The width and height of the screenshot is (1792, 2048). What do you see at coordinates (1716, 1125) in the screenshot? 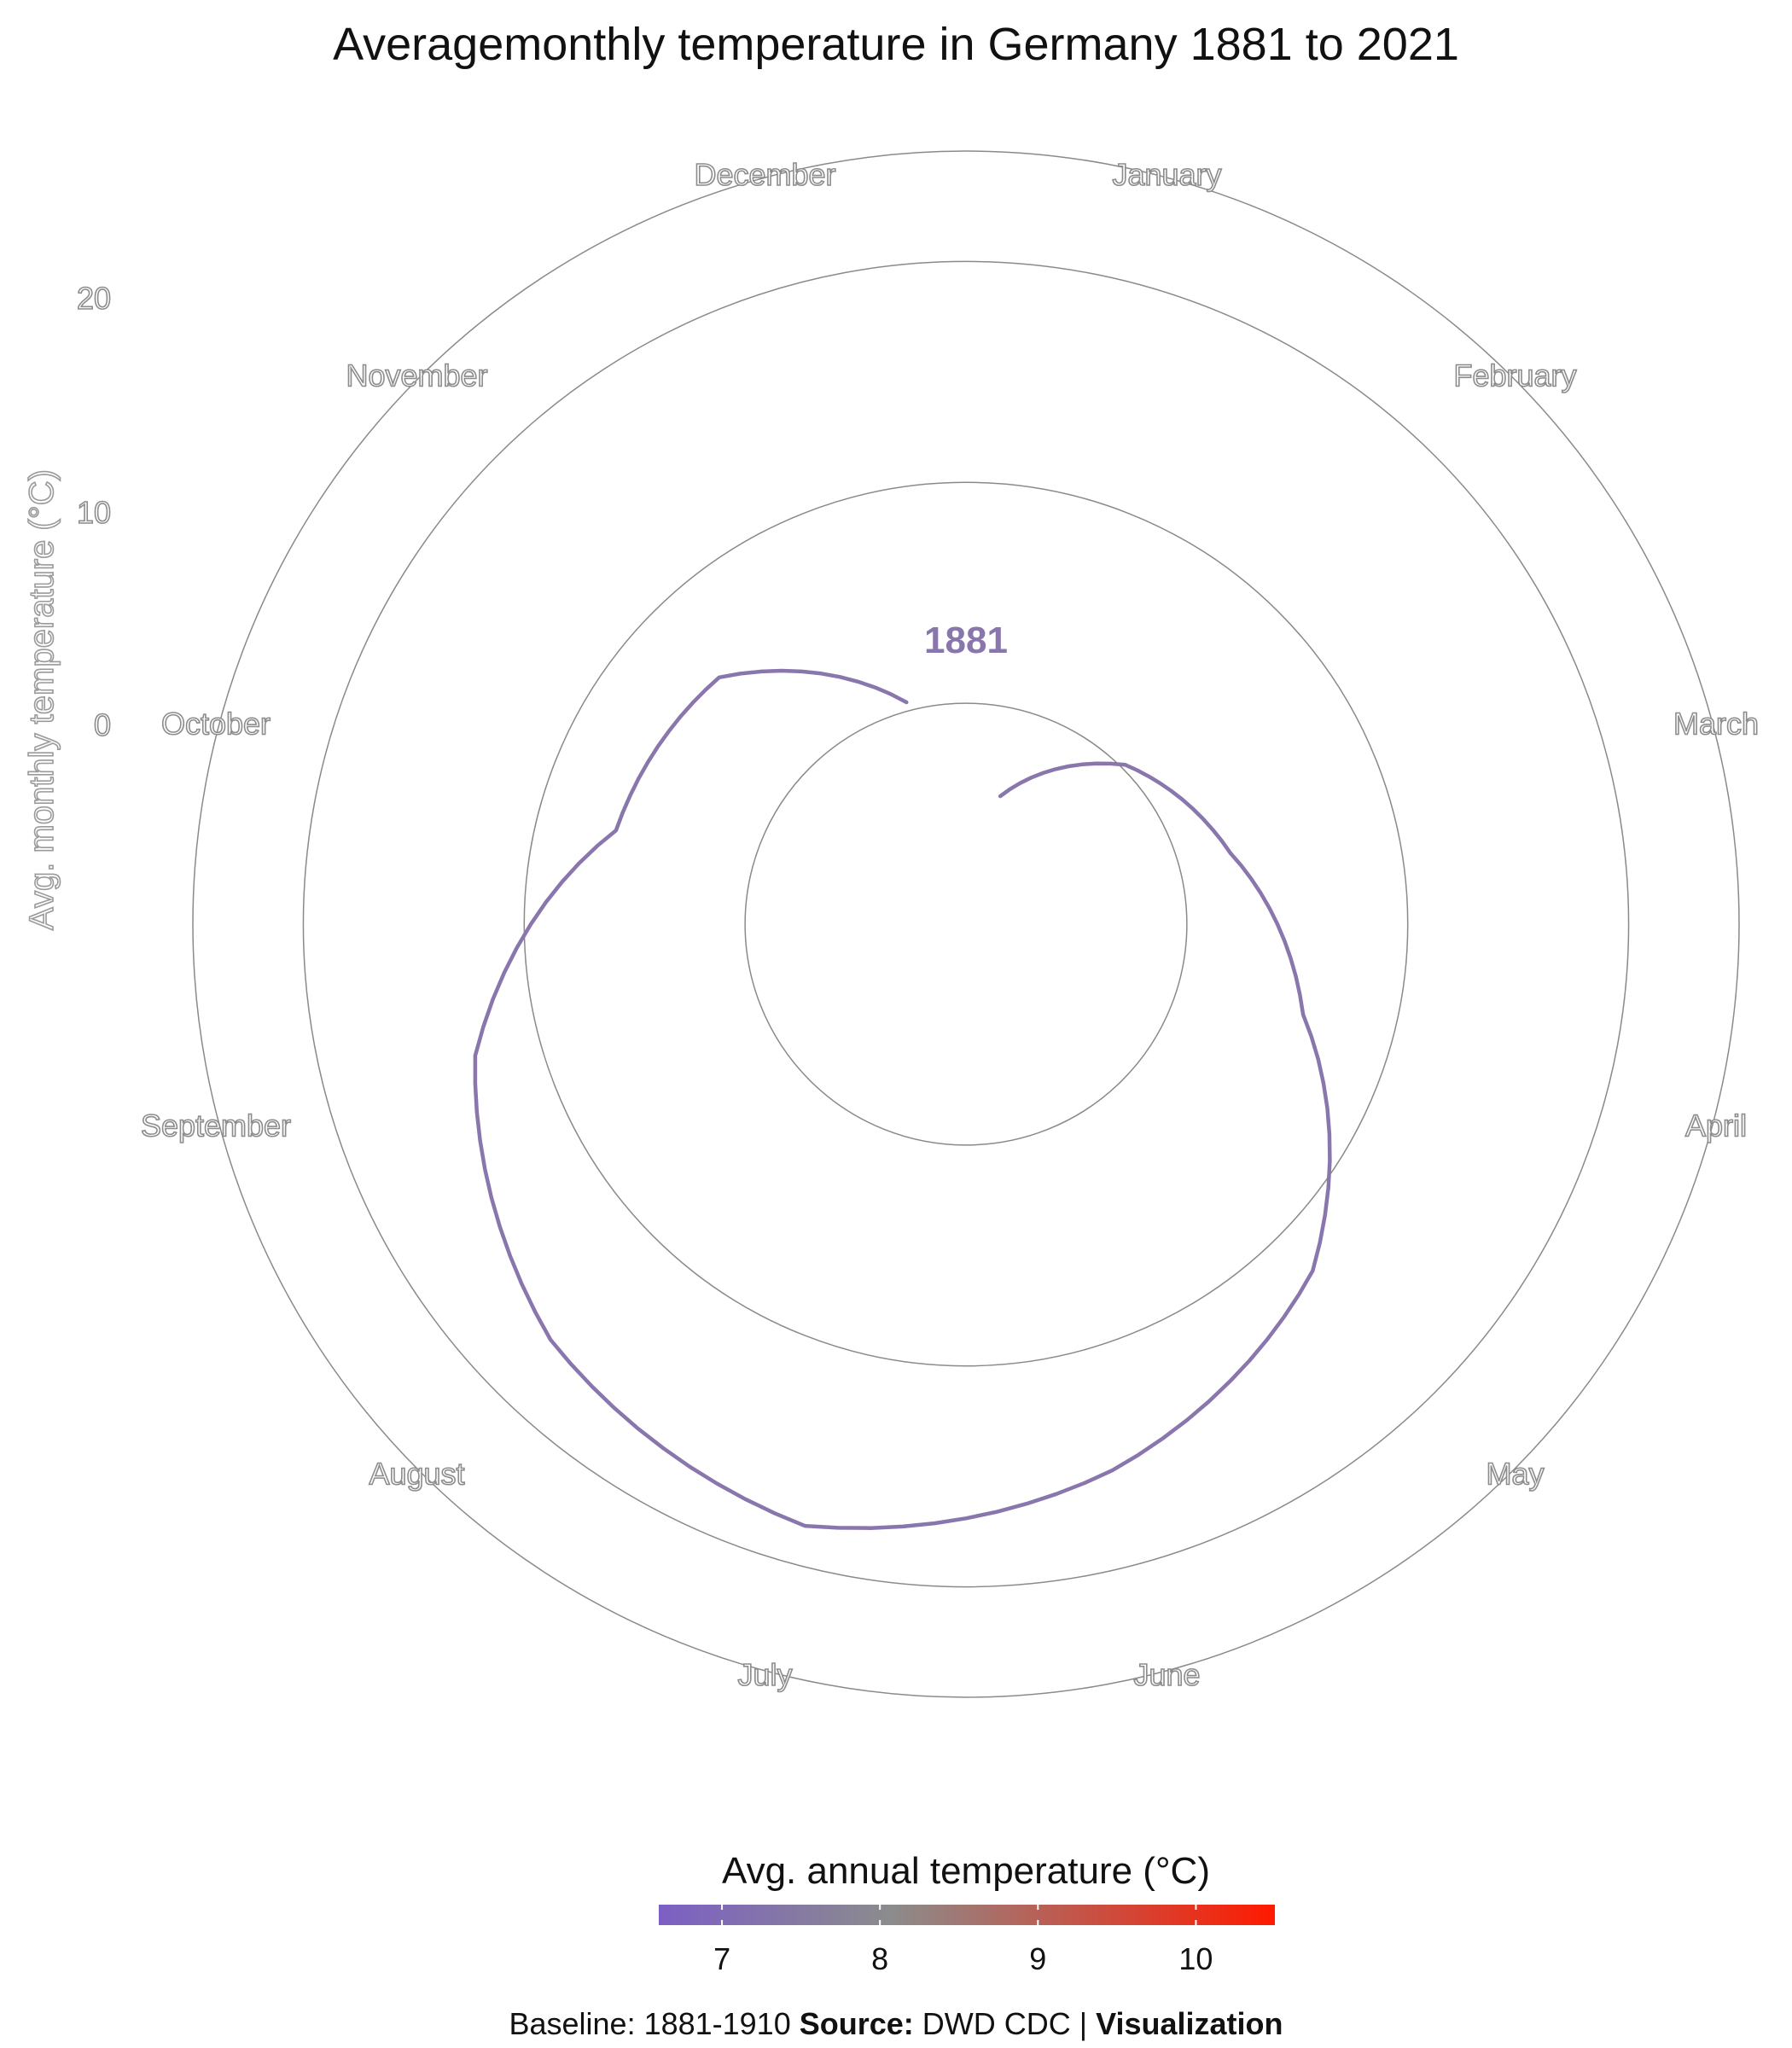
I see `month-label: April` at bounding box center [1716, 1125].